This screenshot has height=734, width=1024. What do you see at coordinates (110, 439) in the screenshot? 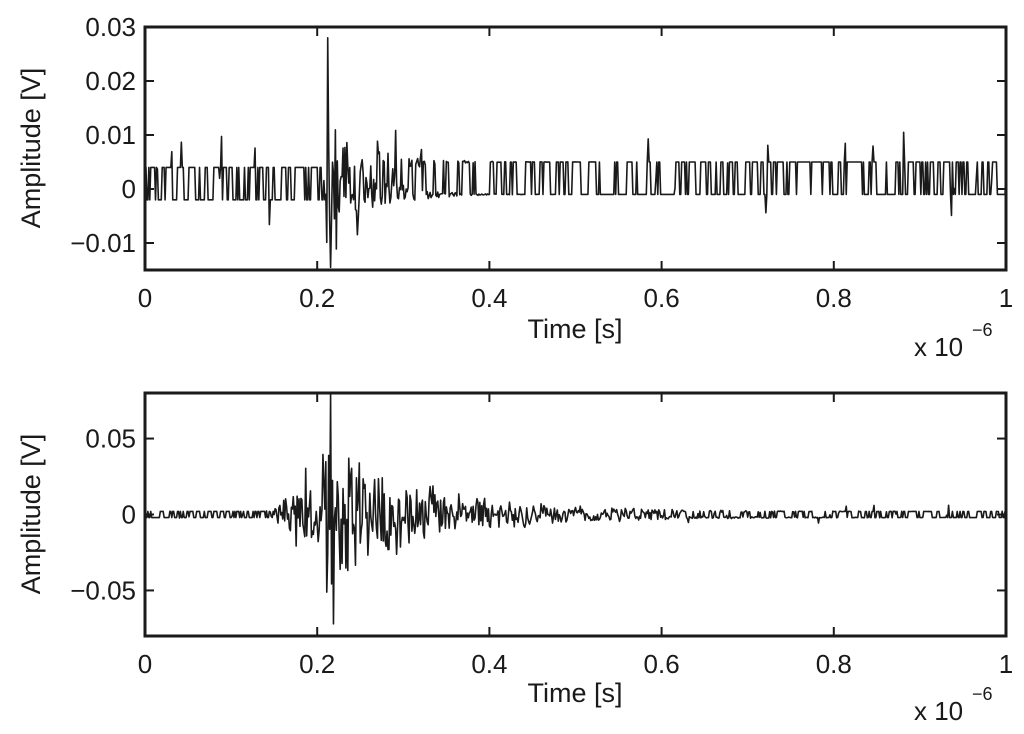
I see `y-tick-label: 0.05` at bounding box center [110, 439].